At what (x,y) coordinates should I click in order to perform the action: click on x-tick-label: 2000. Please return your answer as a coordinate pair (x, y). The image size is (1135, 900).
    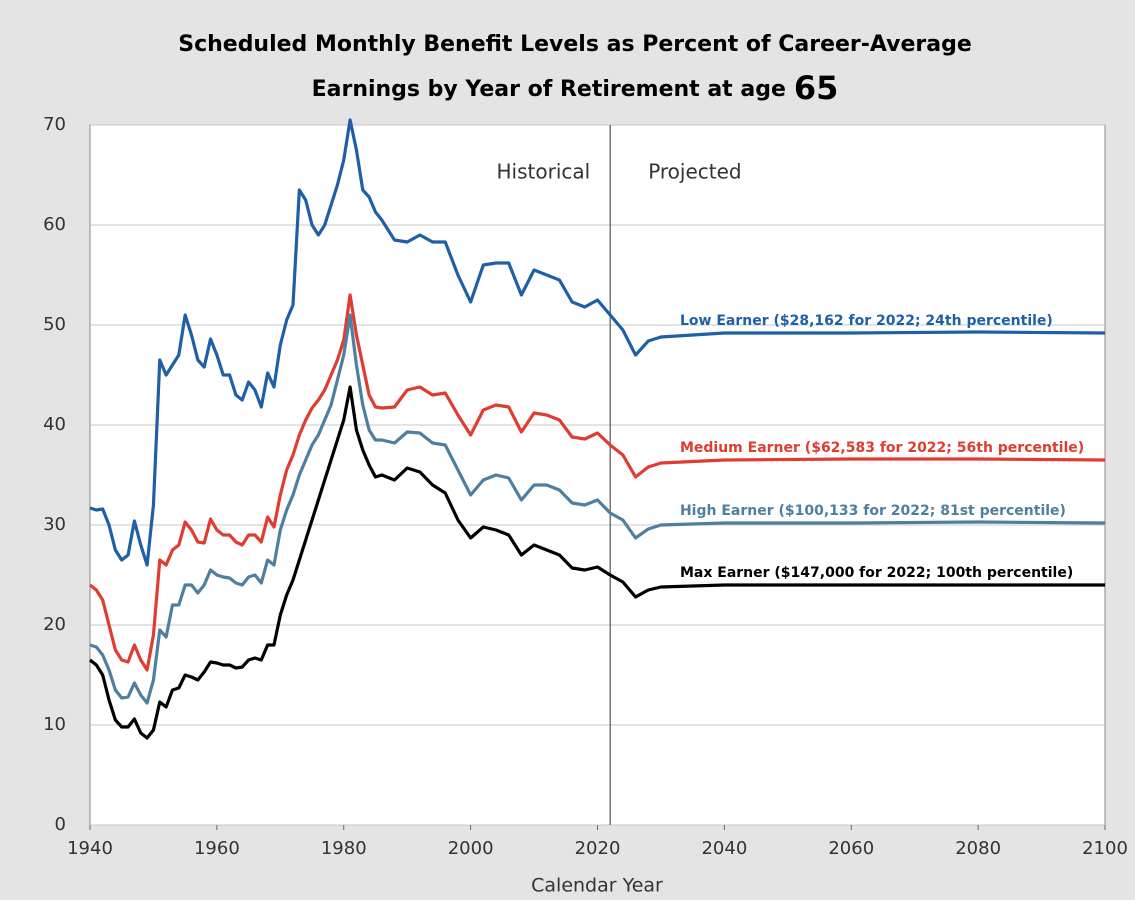
    Looking at the image, I should click on (471, 848).